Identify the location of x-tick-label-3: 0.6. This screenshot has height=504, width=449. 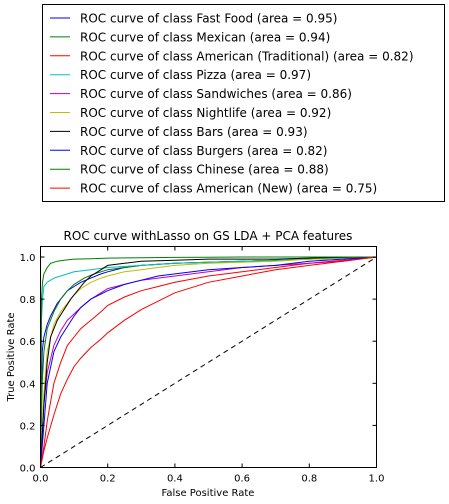
(242, 479).